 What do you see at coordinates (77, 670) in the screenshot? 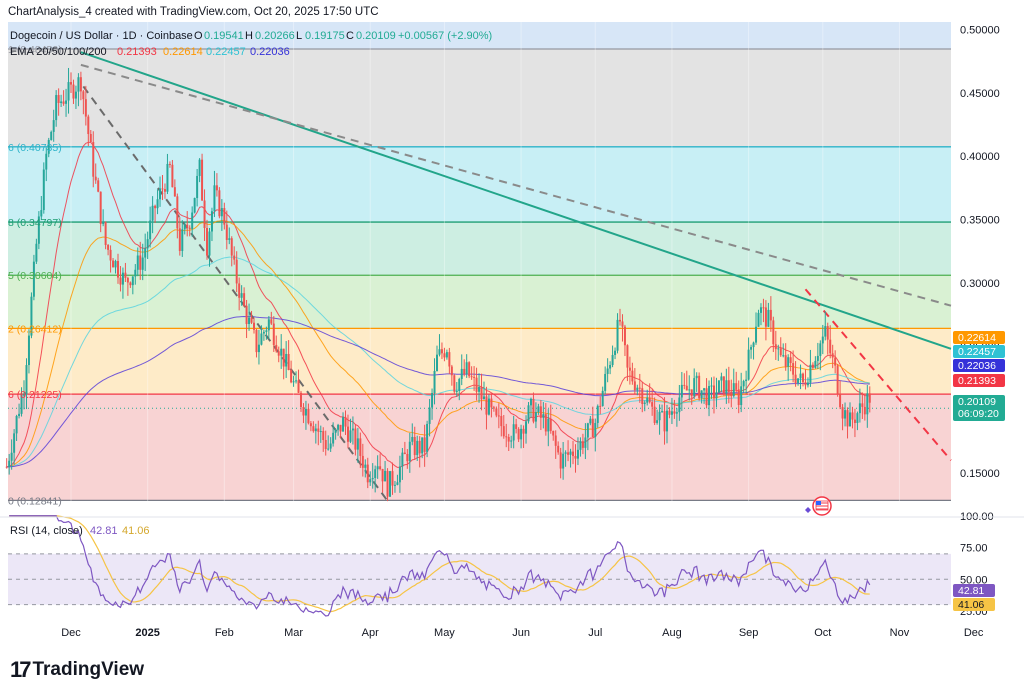
I see `tradingview-logo: 17 TradingView` at bounding box center [77, 670].